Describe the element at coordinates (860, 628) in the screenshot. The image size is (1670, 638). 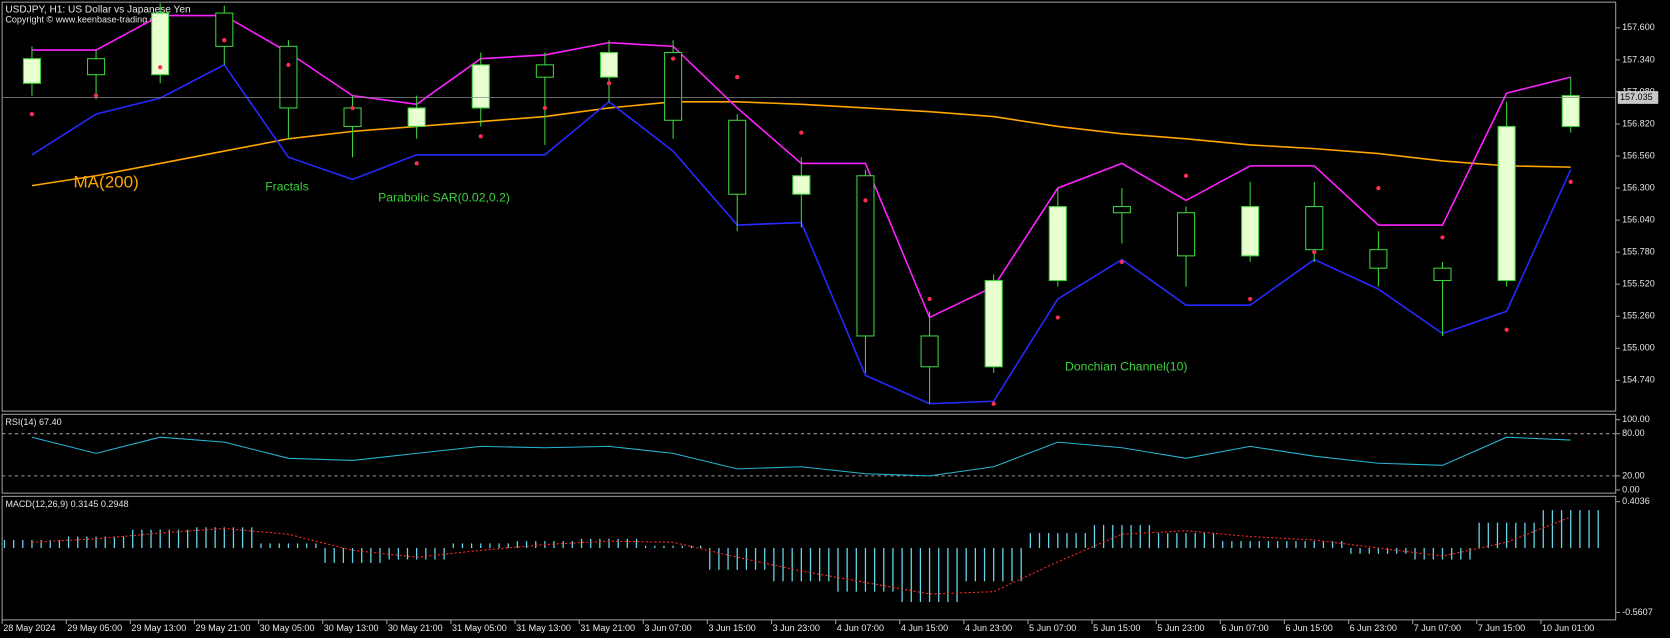
I see `x-tick-label: 4 Jun 07:00` at that location.